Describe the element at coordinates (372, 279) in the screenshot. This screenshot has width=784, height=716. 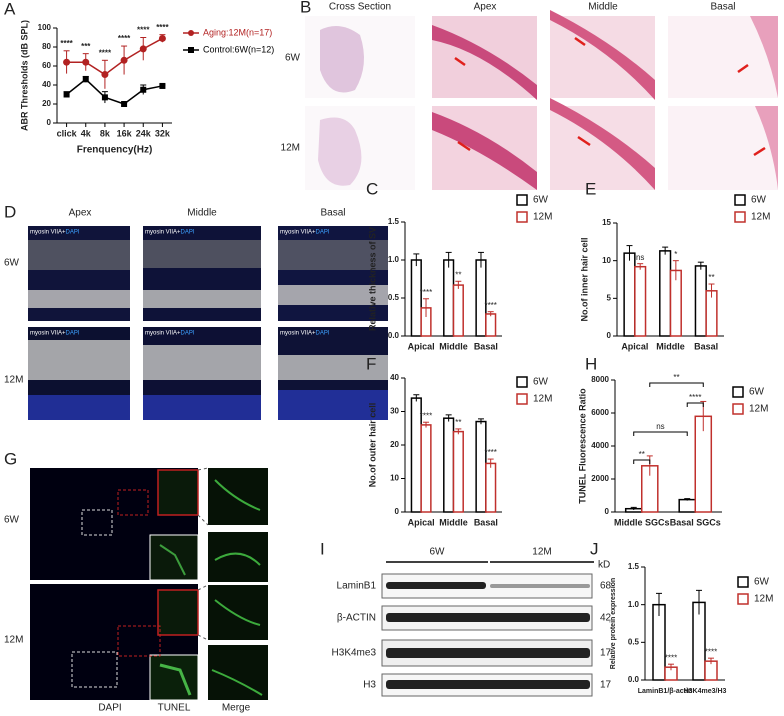
I see `y-axis-label: Relative thickness of SV` at that location.